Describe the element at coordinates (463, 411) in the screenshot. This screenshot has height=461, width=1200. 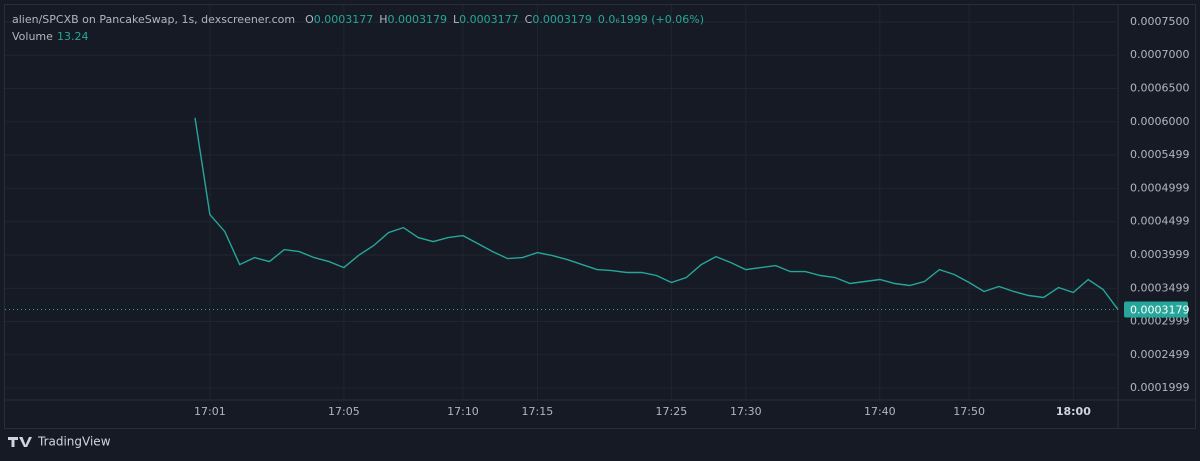
I see `x-tick-label: 17:10` at that location.